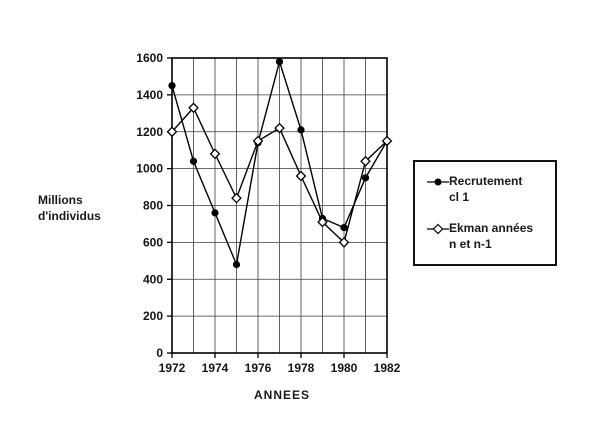  I want to click on y-axis-label: Millions d'individus, so click(69, 208).